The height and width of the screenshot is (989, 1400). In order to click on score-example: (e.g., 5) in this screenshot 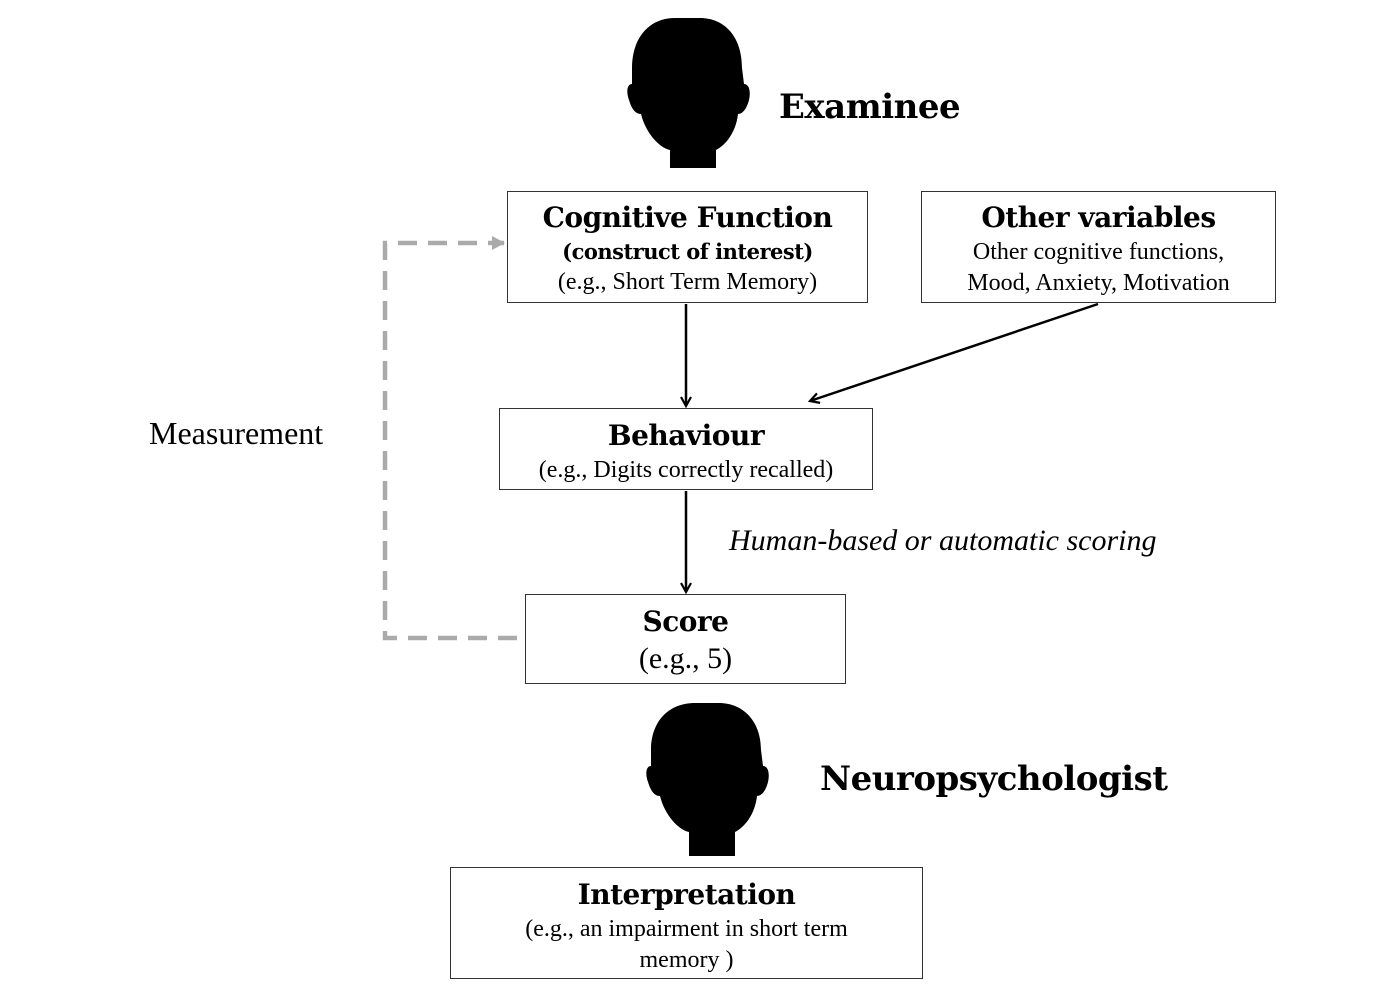, I will do `click(685, 658)`.